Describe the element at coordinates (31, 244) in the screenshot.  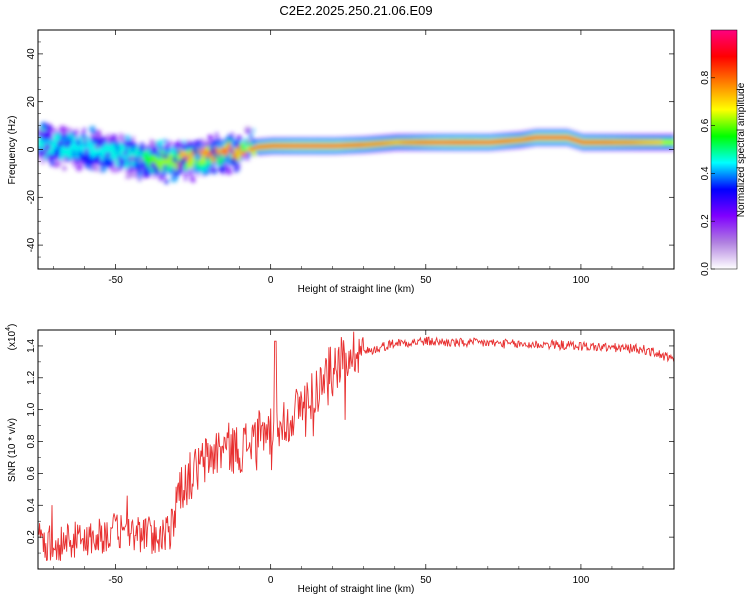
I see `spectrogram-ytick-label: -40` at that location.